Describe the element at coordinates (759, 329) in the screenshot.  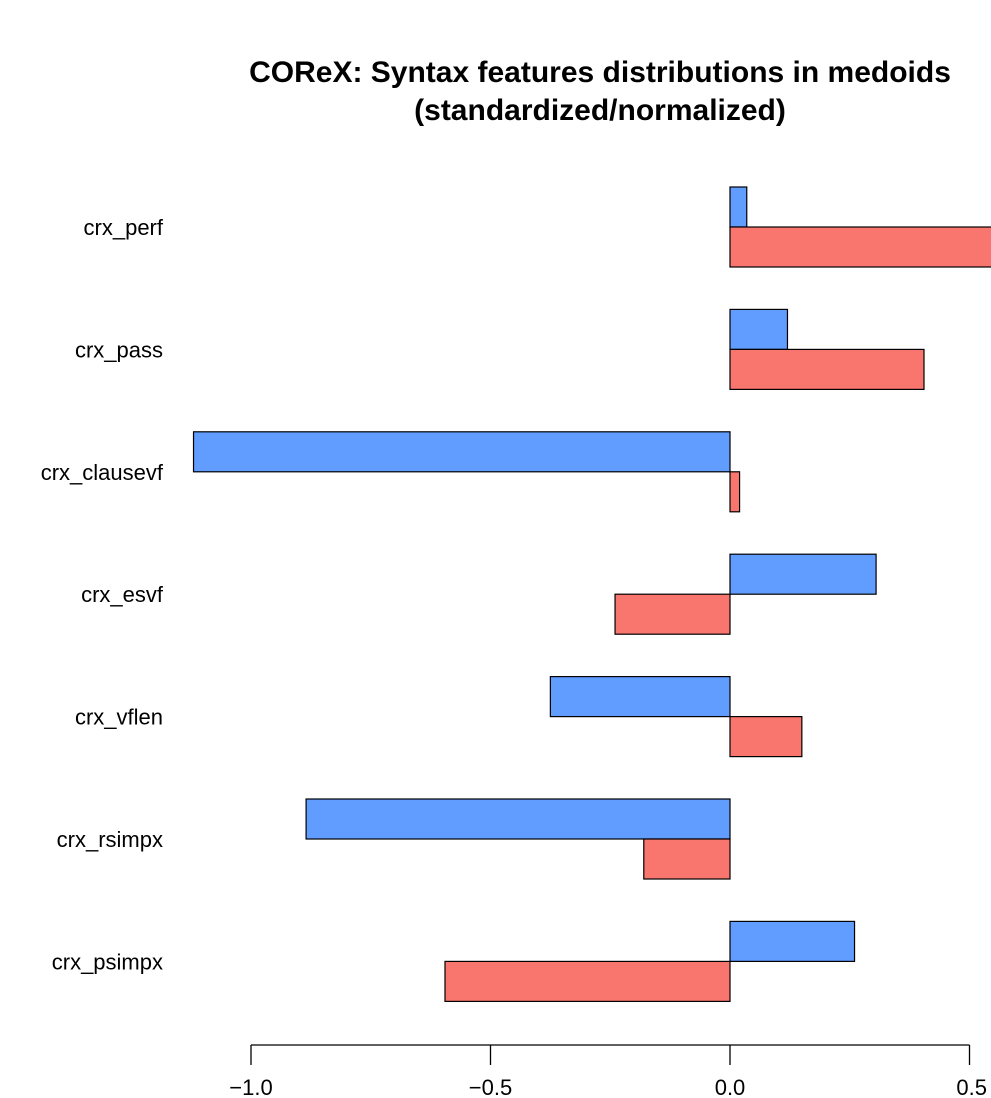
I see `bar-blue-crx_pass` at that location.